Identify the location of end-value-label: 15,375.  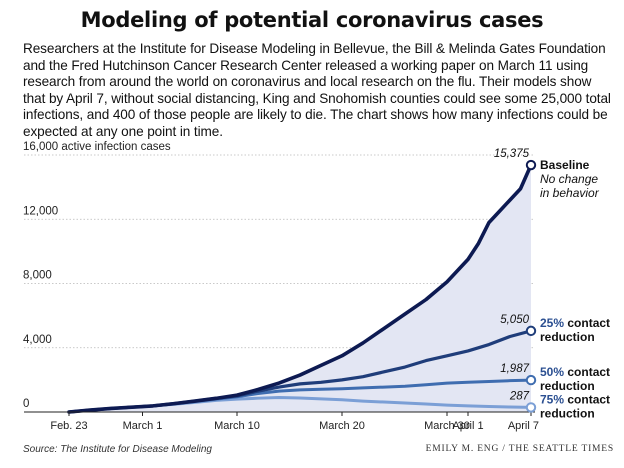
(512, 154).